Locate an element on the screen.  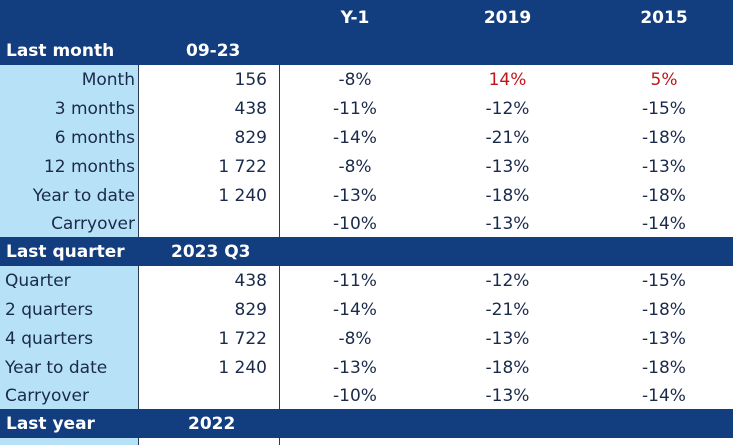
section-period: 2022 is located at coordinates (212, 423).